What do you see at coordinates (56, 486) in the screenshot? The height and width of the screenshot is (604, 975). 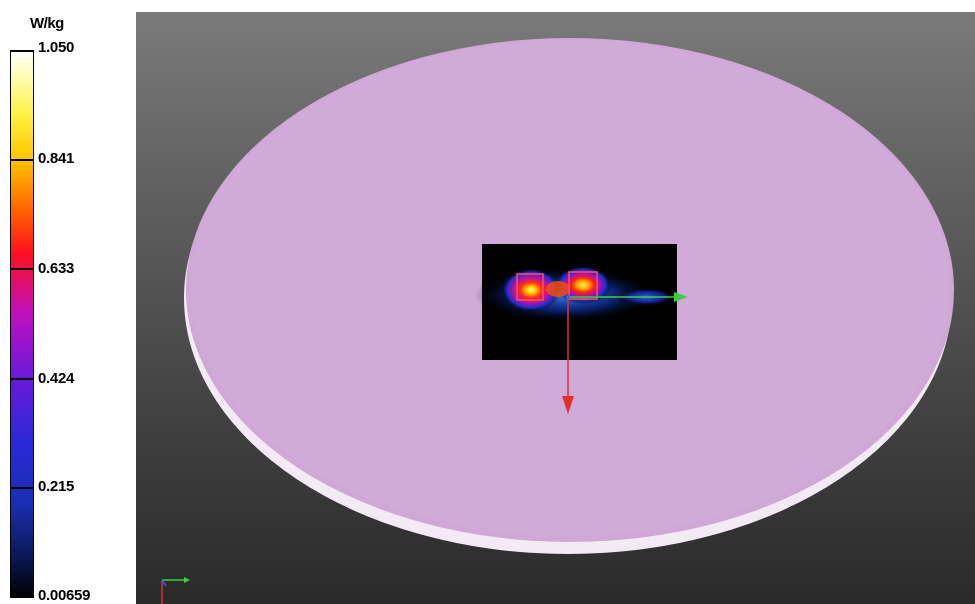 I see `colorbar-tick-label-5: 0.215` at bounding box center [56, 486].